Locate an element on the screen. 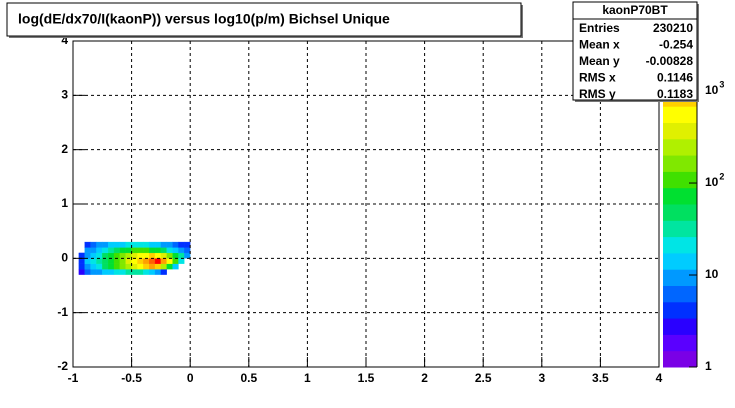  stats-value: 230210 is located at coordinates (673, 28).